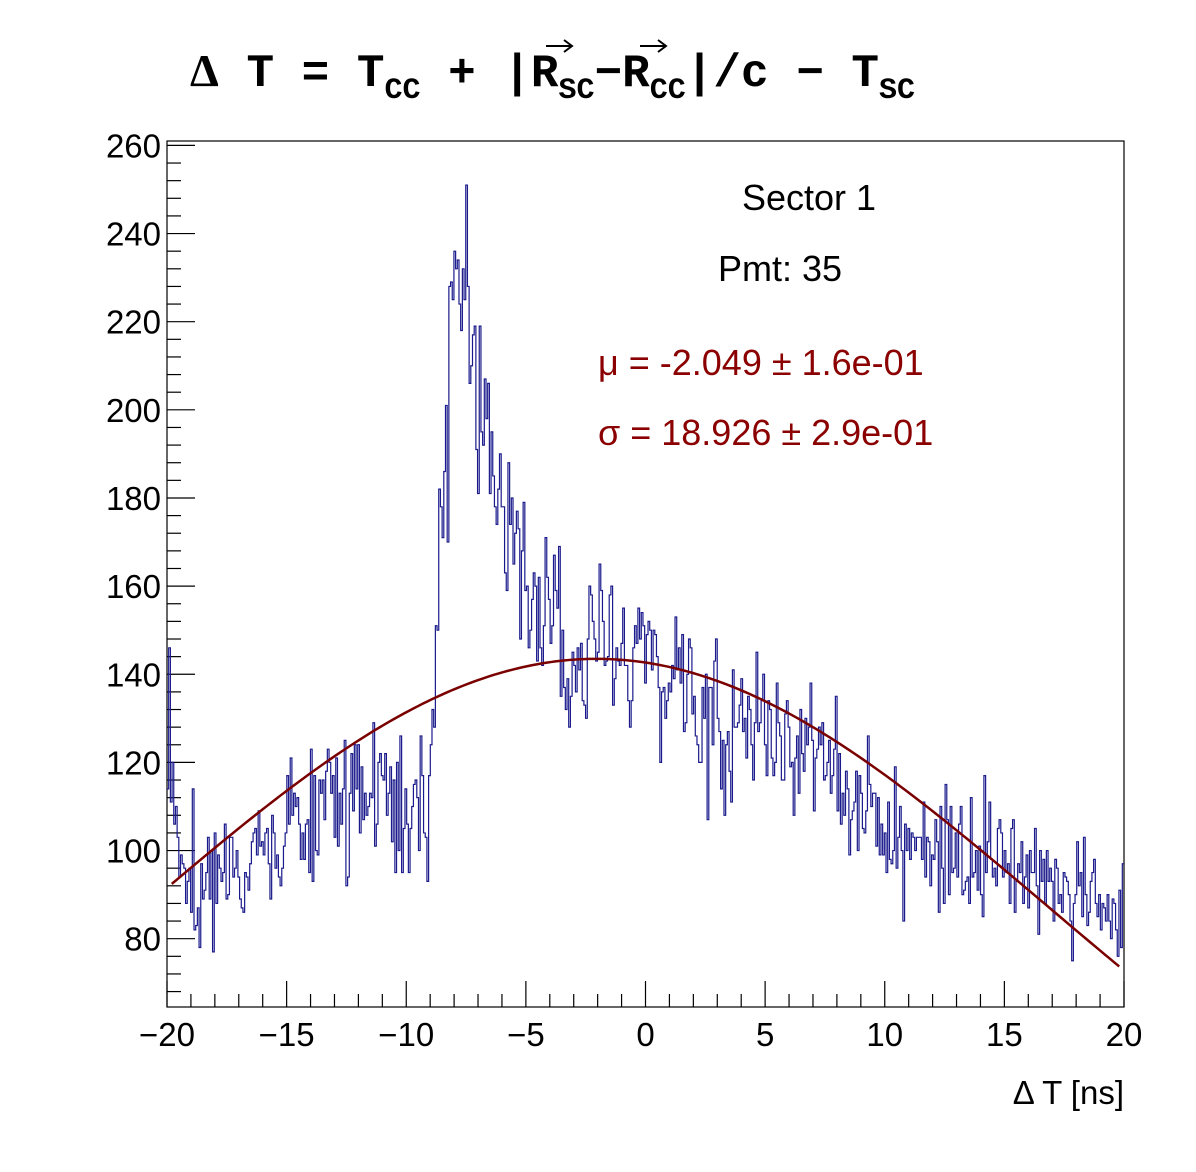 This screenshot has width=1196, height=1172. I want to click on title-sub-sc-1: SC, so click(577, 91).